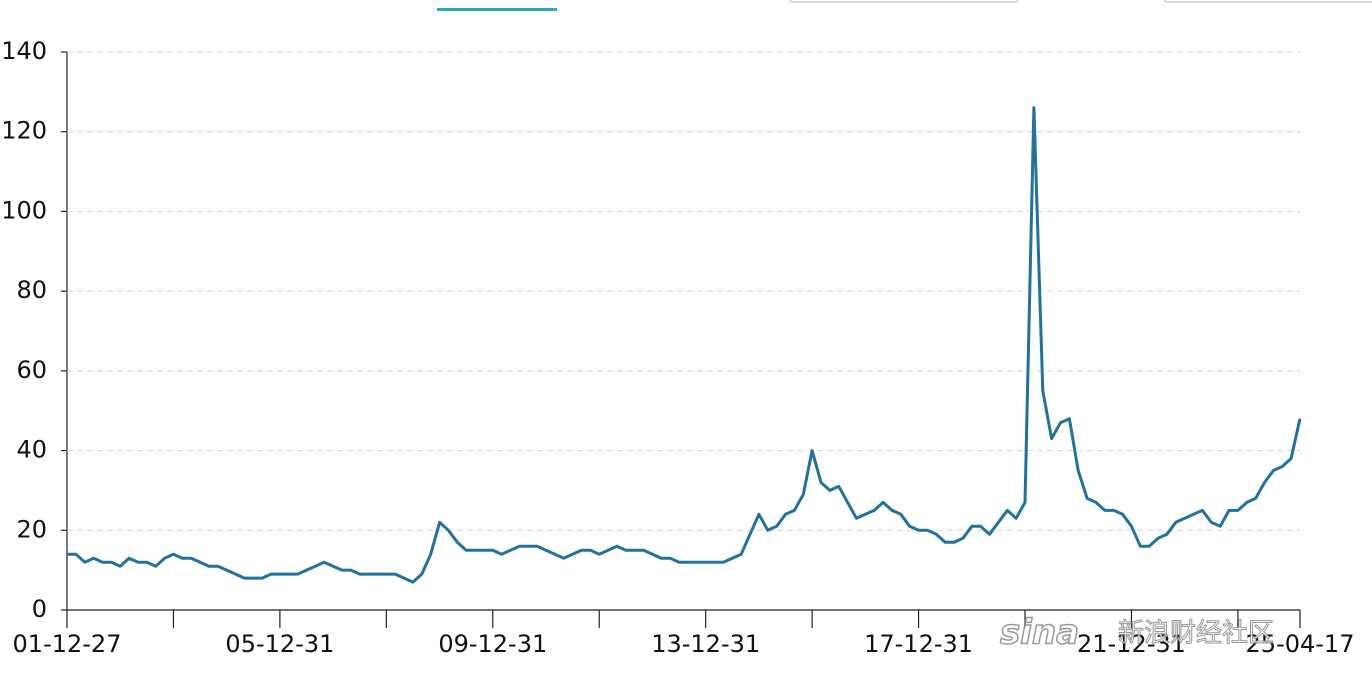 The height and width of the screenshot is (682, 1372). Describe the element at coordinates (31, 450) in the screenshot. I see `y-tick-label: 40` at that location.